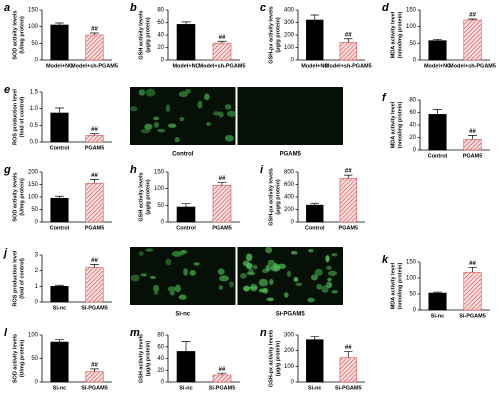 This screenshot has width=500, height=401. Describe the element at coordinates (34, 109) in the screenshot. I see `y-tick-label: 1.0` at that location.